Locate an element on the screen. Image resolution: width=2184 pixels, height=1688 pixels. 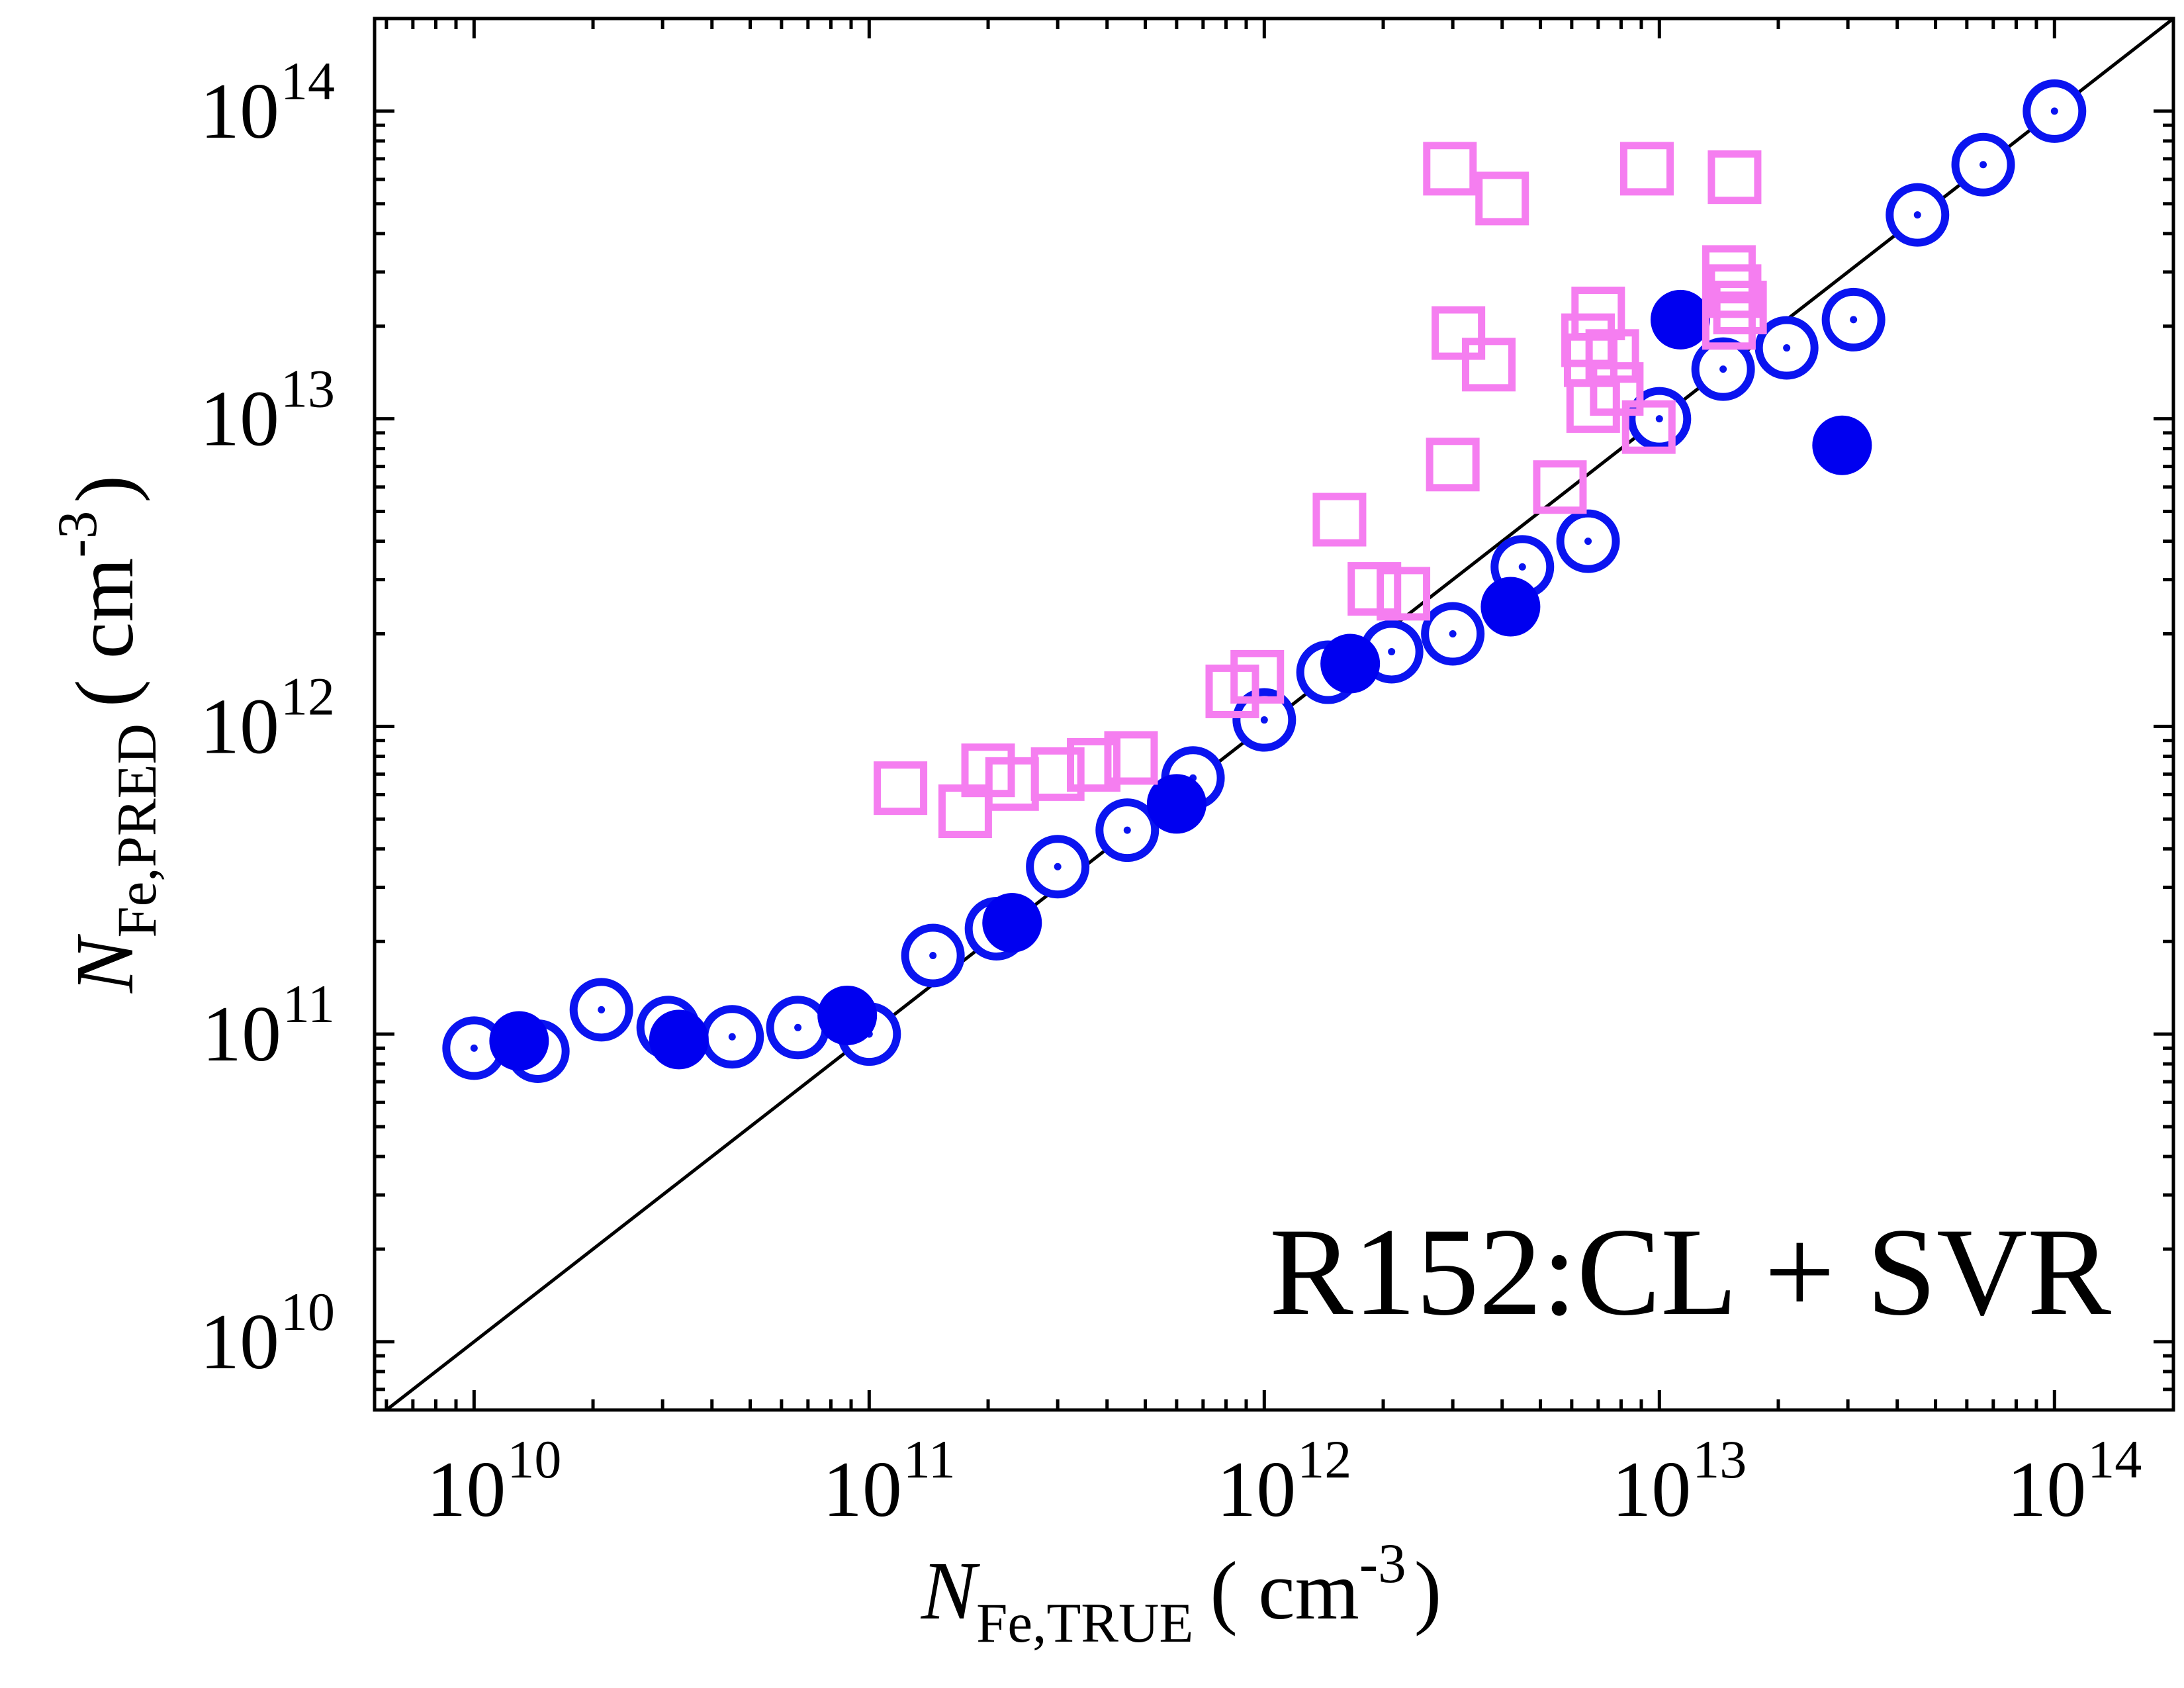
y-tick-label: 1012 is located at coordinates (267, 718).